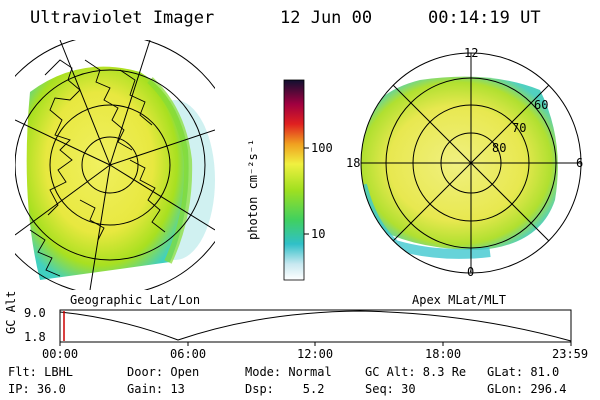 Image resolution: width=600 pixels, height=400 pixels. Describe the element at coordinates (322, 148) in the screenshot. I see `colorbar-tick-100: 100` at that location.